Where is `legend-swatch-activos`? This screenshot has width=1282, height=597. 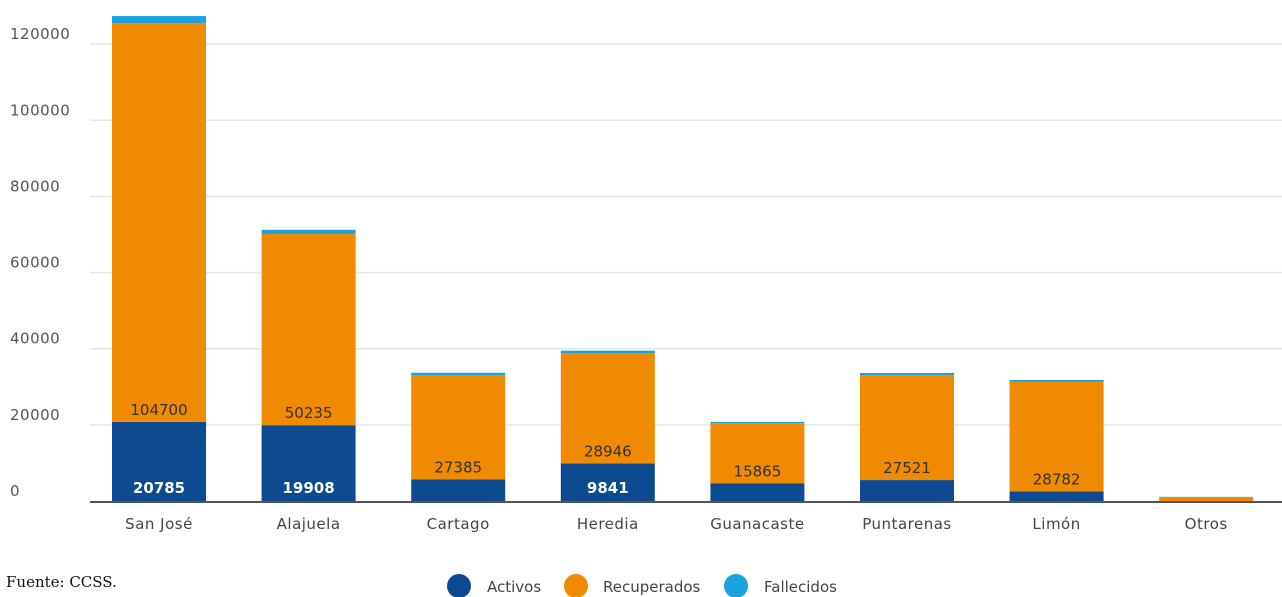 legend-swatch-activos is located at coordinates (459, 585).